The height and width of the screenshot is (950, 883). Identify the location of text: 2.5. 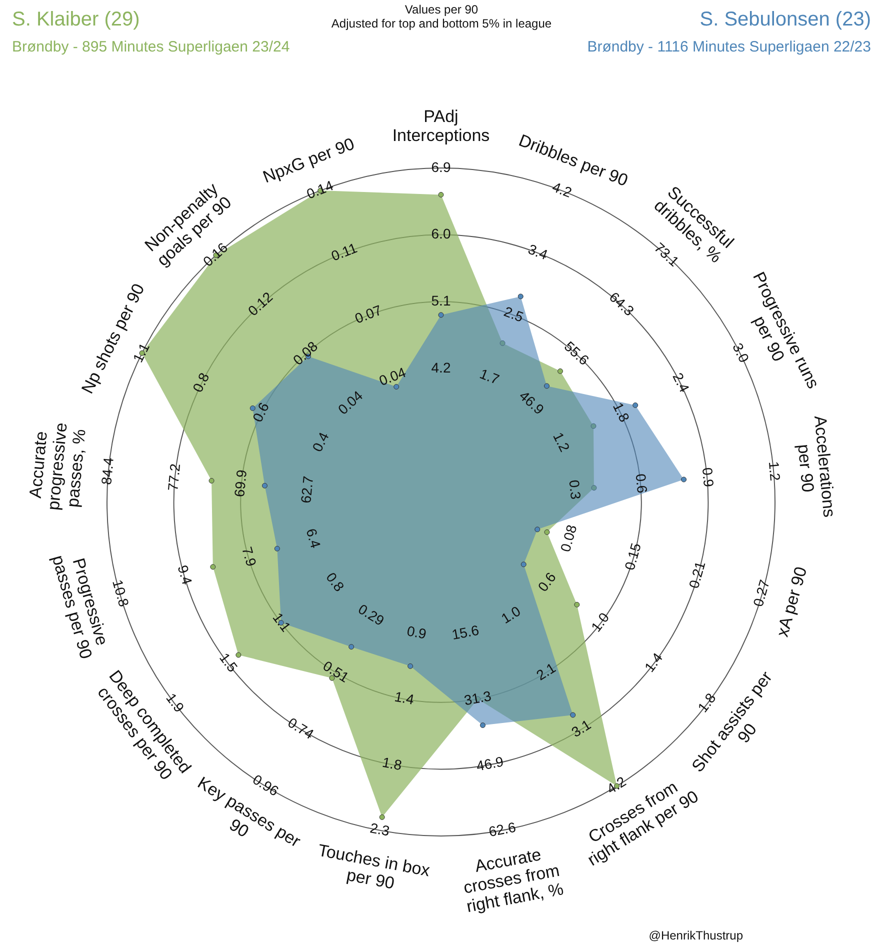
(514, 314).